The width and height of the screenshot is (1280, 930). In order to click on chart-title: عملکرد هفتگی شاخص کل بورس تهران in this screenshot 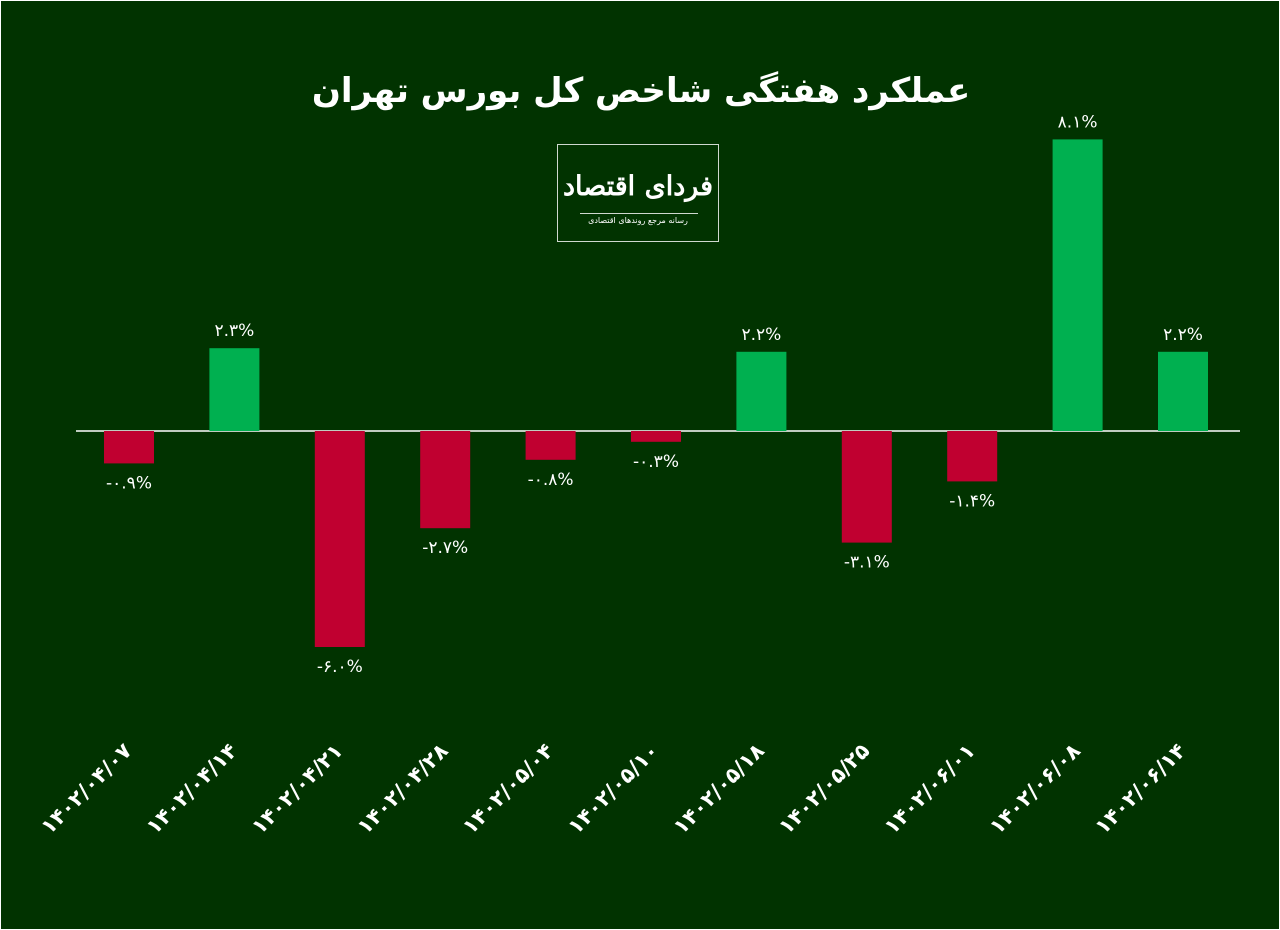, I will do `click(641, 91)`.